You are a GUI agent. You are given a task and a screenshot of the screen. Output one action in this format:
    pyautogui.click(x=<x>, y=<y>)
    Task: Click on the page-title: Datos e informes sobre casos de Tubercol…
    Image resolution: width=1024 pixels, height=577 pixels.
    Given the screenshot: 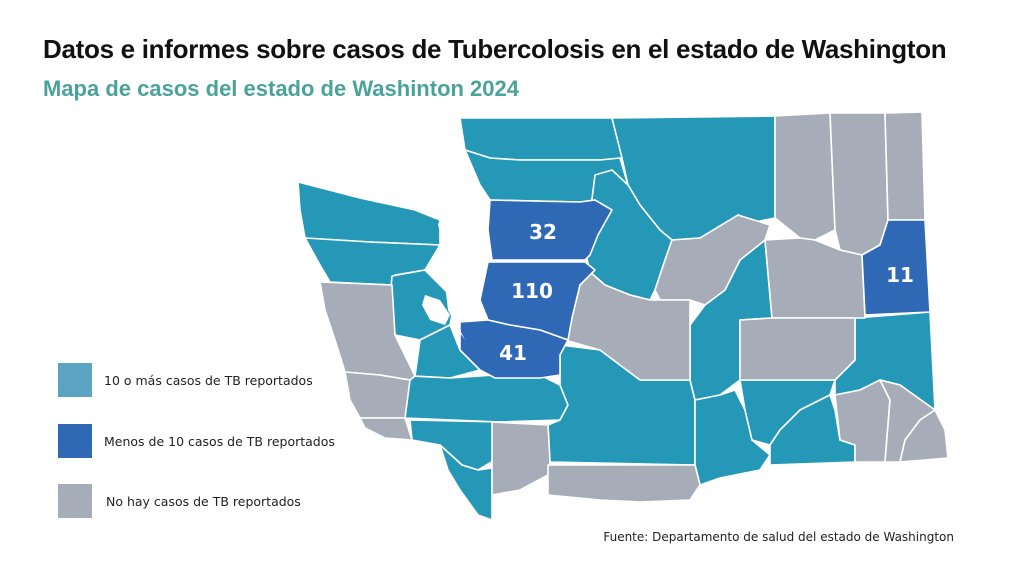 What is the action you would take?
    pyautogui.click(x=495, y=49)
    